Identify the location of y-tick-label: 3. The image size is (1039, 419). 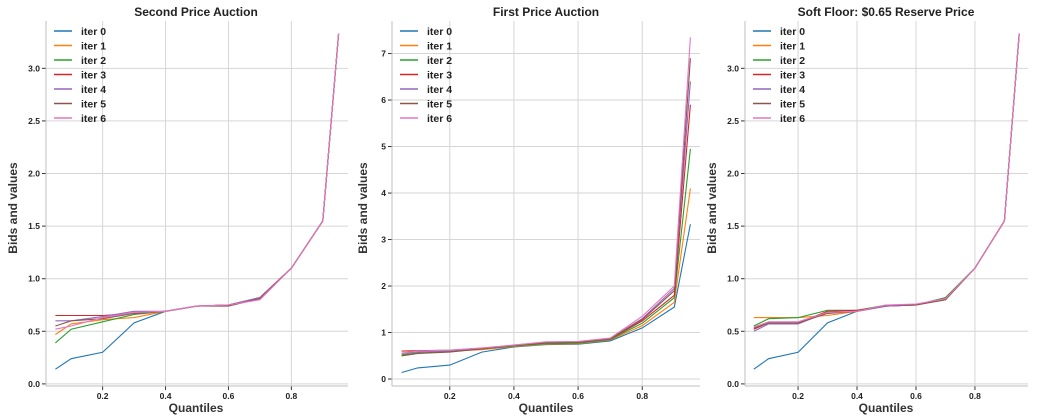
(383, 240).